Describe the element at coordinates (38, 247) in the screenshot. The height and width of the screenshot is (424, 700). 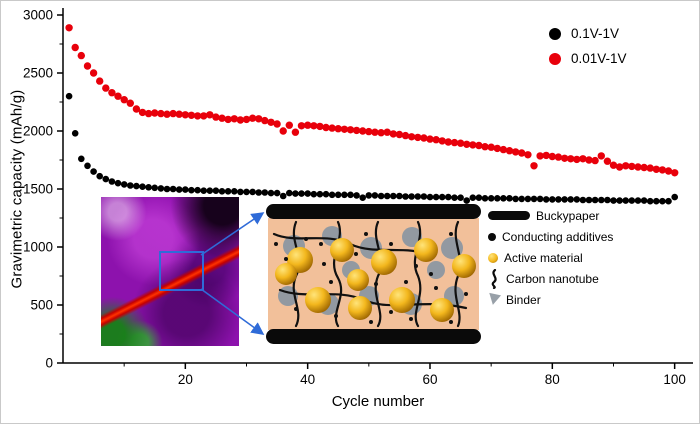
I see `svg-text: 1000` at that location.